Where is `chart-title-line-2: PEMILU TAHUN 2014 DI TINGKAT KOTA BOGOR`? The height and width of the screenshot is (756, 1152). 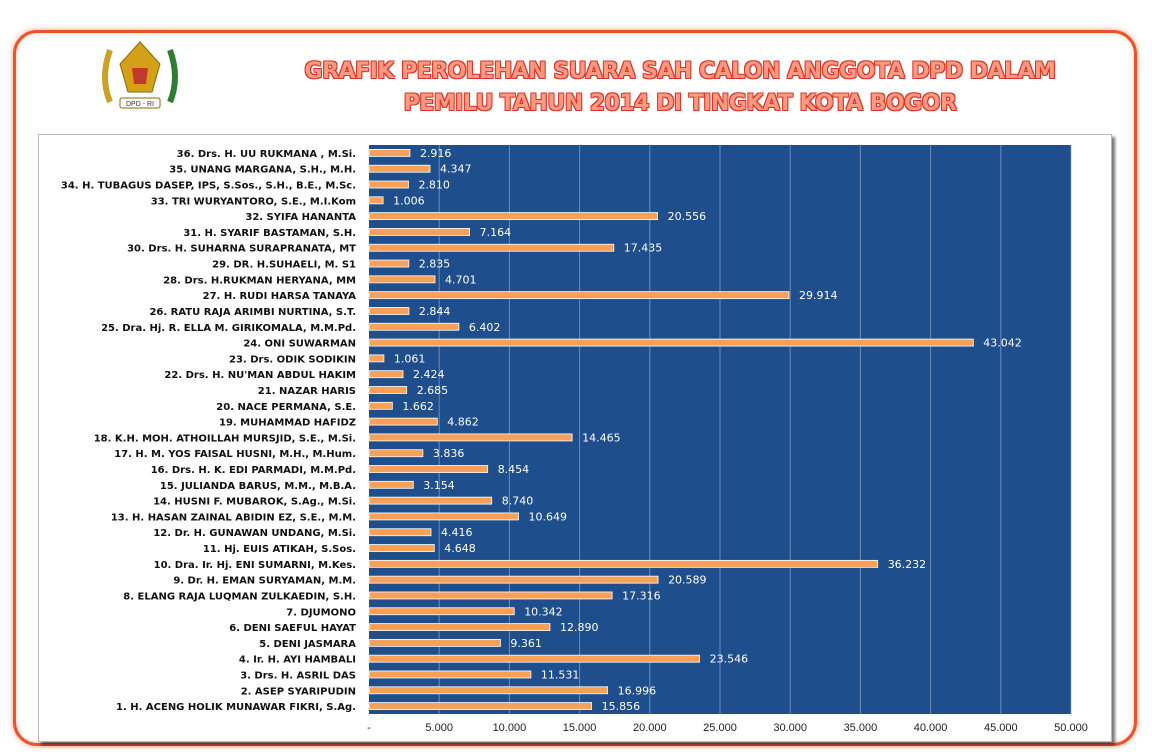 chart-title-line-2: PEMILU TAHUN 2014 DI TINGKAT KOTA BOGOR is located at coordinates (680, 103).